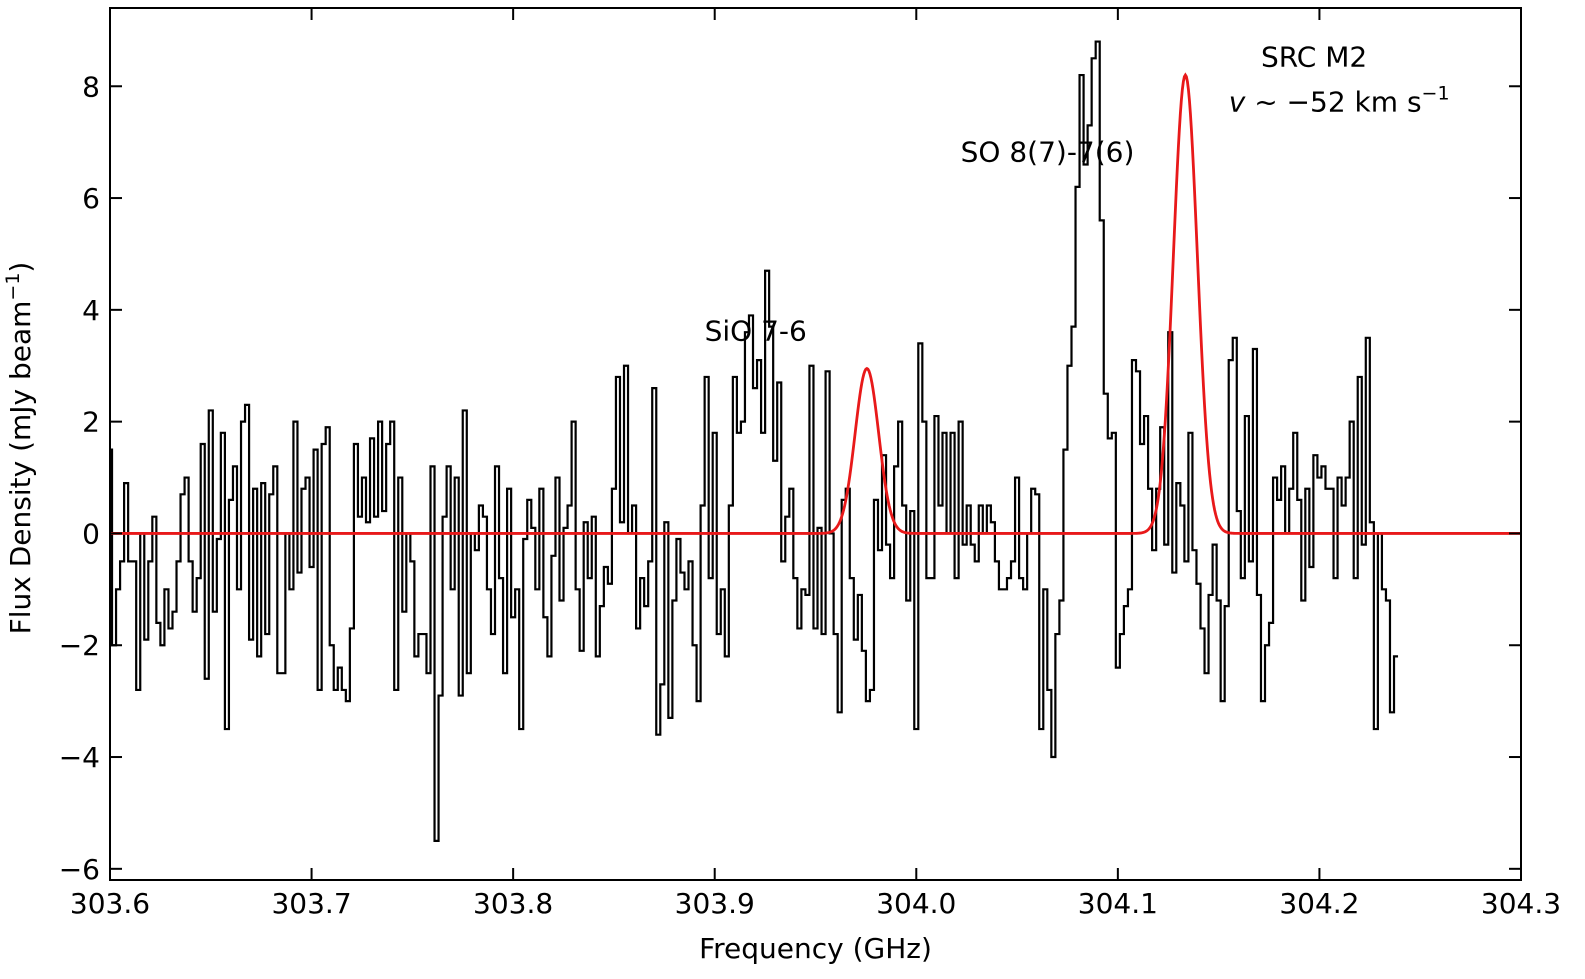 The height and width of the screenshot is (979, 1585). What do you see at coordinates (91, 198) in the screenshot?
I see `y-tick-label: 6` at bounding box center [91, 198].